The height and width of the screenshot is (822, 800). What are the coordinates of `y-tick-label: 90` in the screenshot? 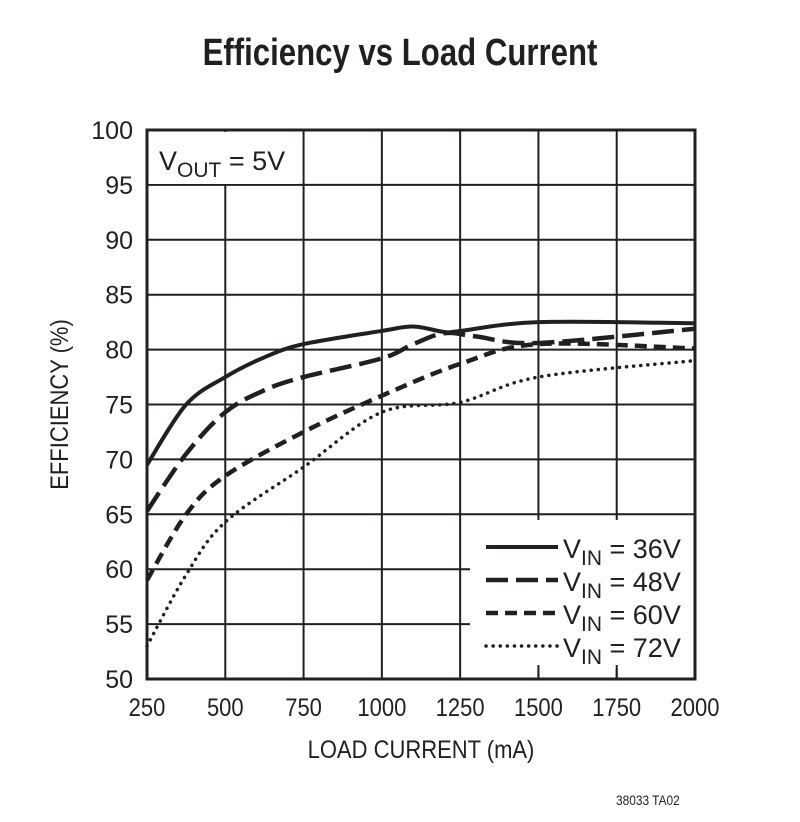 It's located at (119, 241).